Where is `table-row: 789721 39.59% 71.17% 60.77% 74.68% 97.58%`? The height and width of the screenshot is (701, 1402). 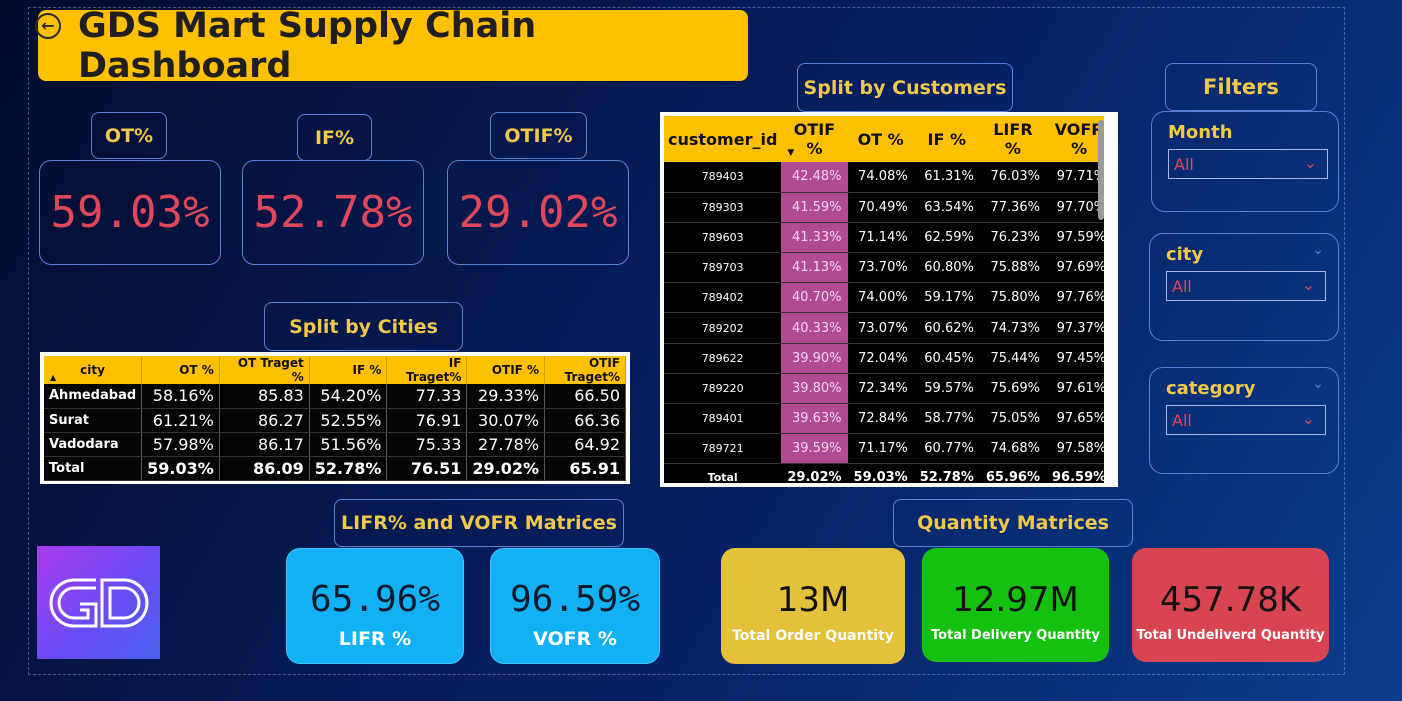
table-row: 789721 39.59% 71.17% 60.77% 74.68% 97.58% is located at coordinates (884, 449).